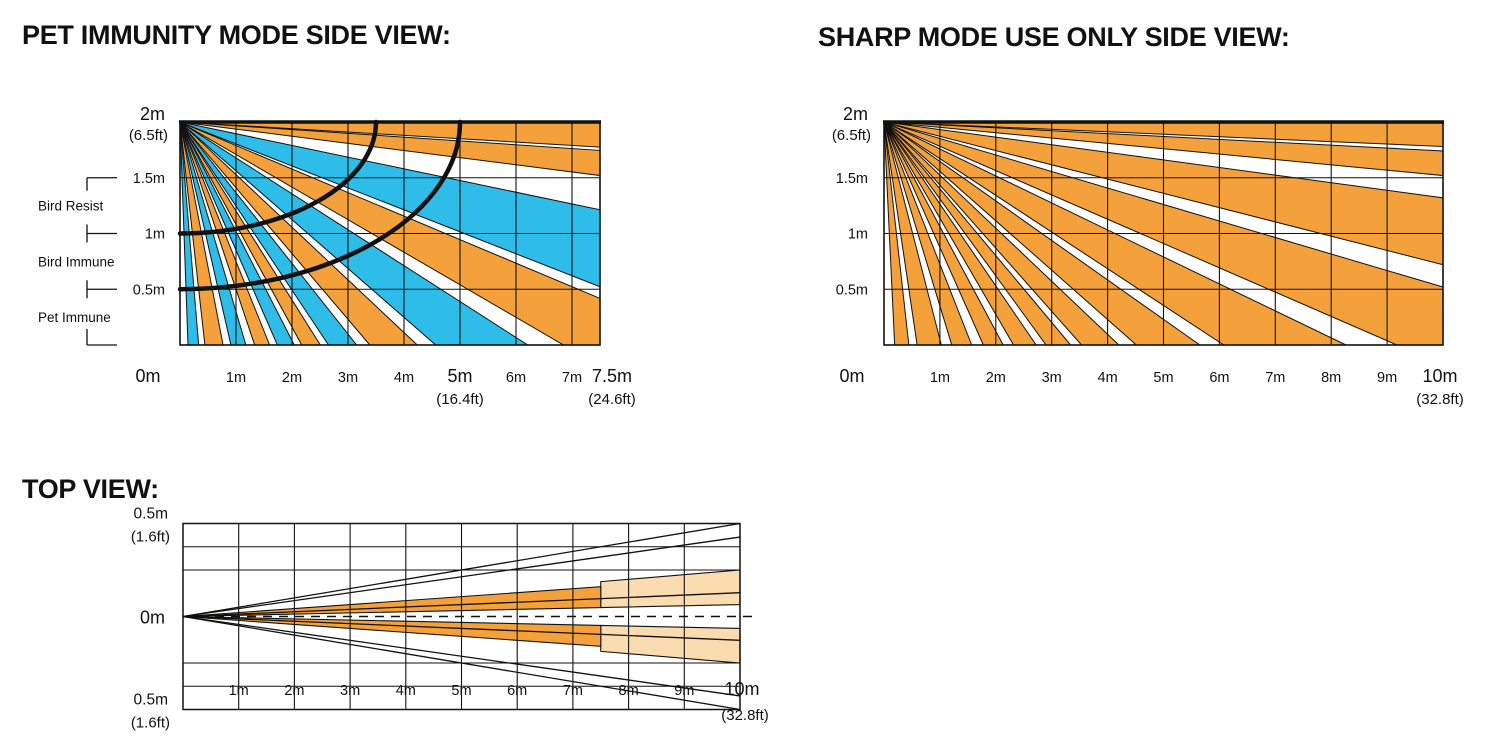 This screenshot has width=1486, height=752. Describe the element at coordinates (74, 317) in the screenshot. I see `zone-label: Pet Immune` at that location.